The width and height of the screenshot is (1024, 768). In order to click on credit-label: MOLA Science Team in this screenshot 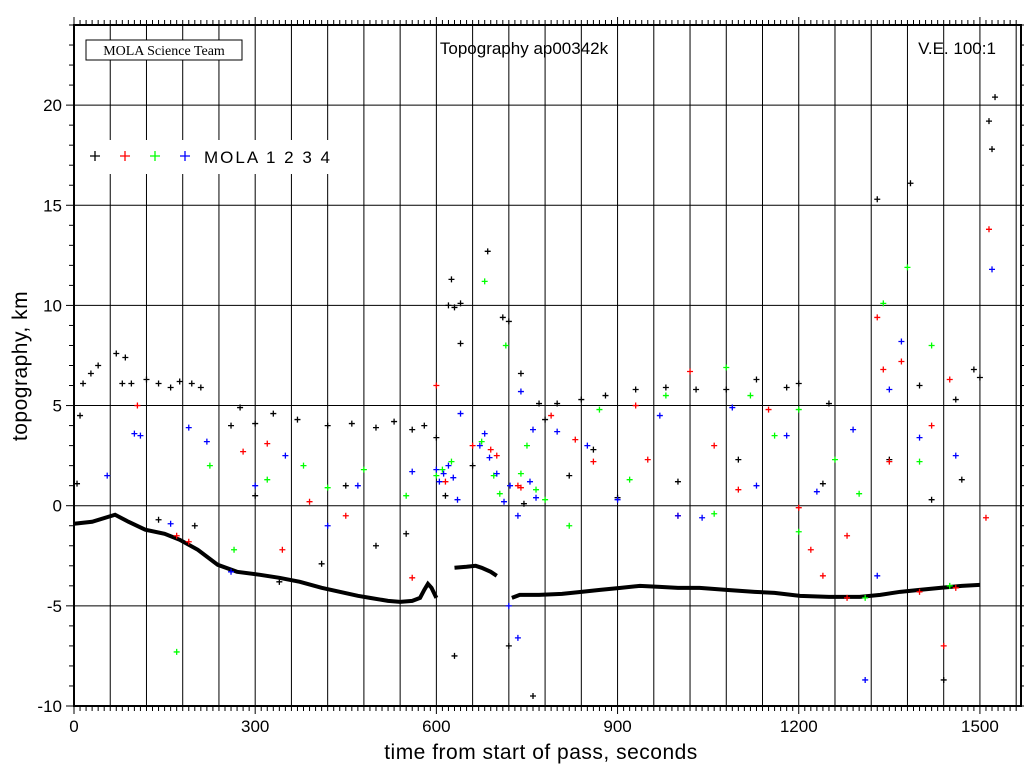, I will do `click(164, 51)`.